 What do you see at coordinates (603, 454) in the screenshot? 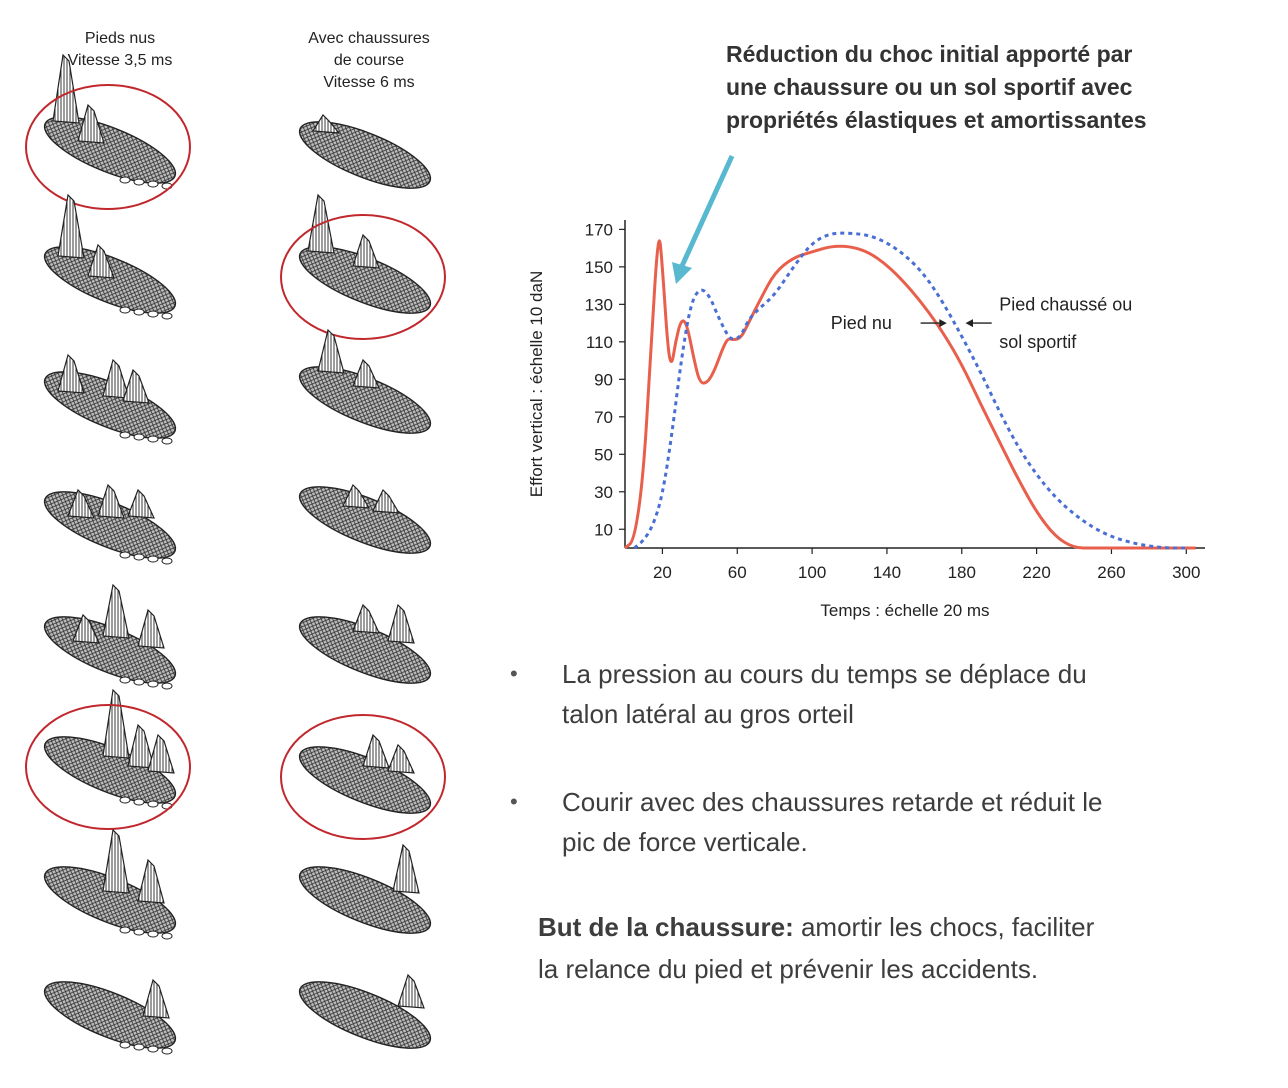
I see `y-tick-label: 50` at bounding box center [603, 454].